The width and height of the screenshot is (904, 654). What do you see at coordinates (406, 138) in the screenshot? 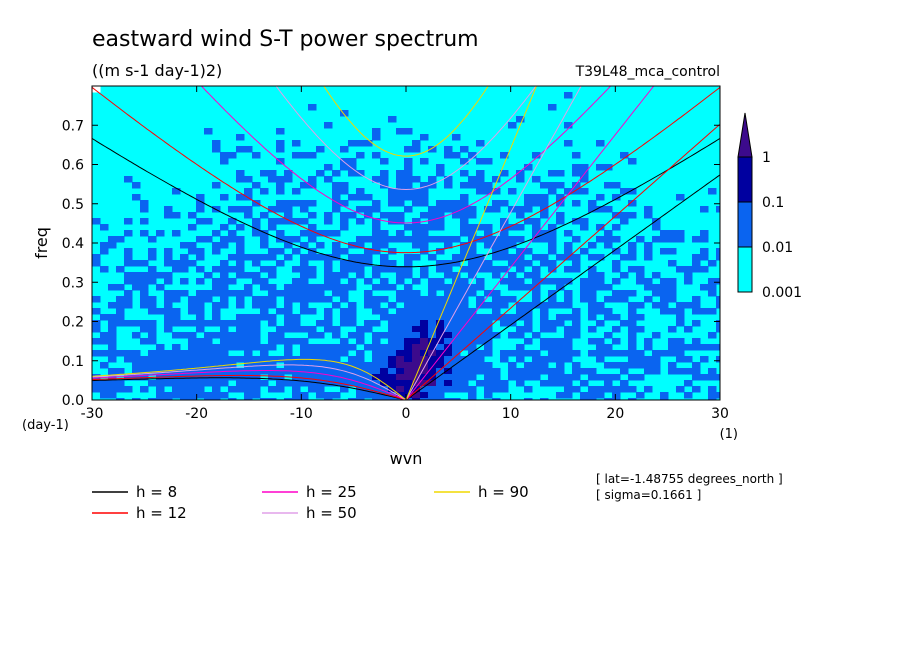
I see `curve-ig-h50` at bounding box center [406, 138].